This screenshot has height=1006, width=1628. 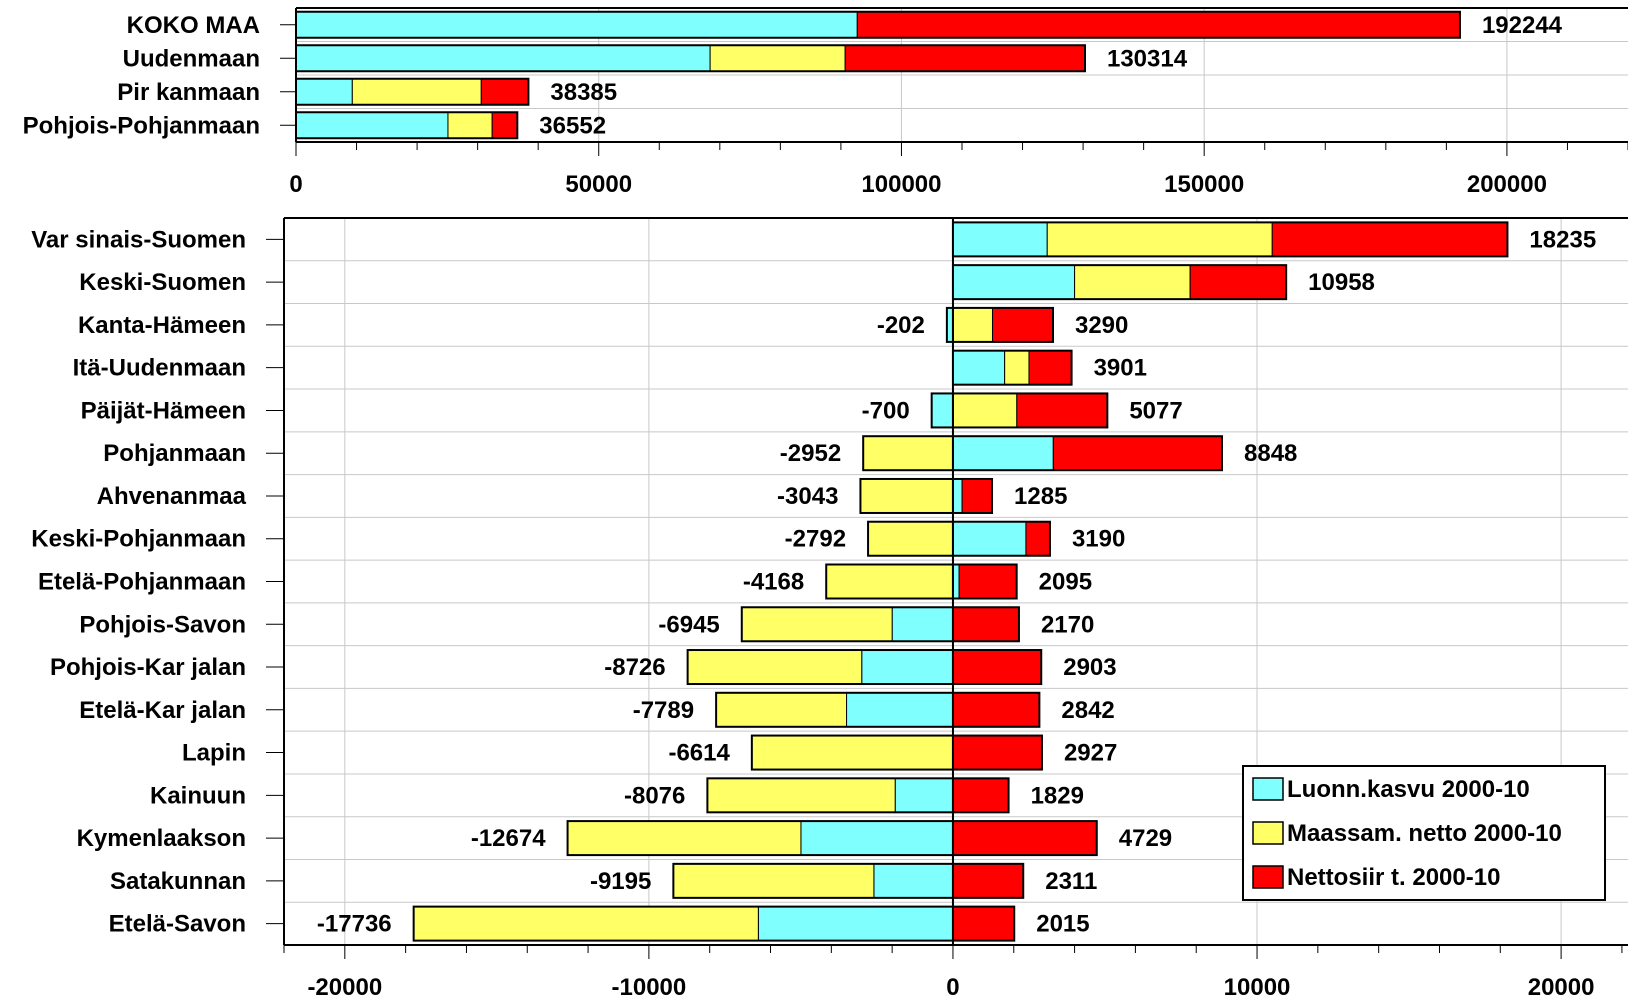 What do you see at coordinates (901, 184) in the screenshot?
I see `top-tick-label: 100000` at bounding box center [901, 184].